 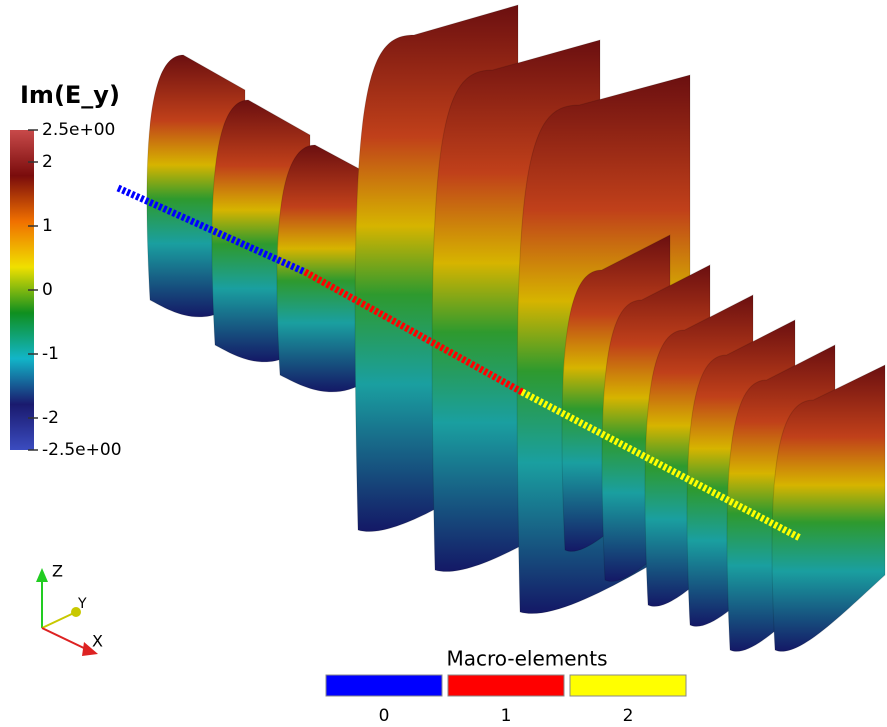 I want to click on tick-label: -1, so click(x=50, y=354).